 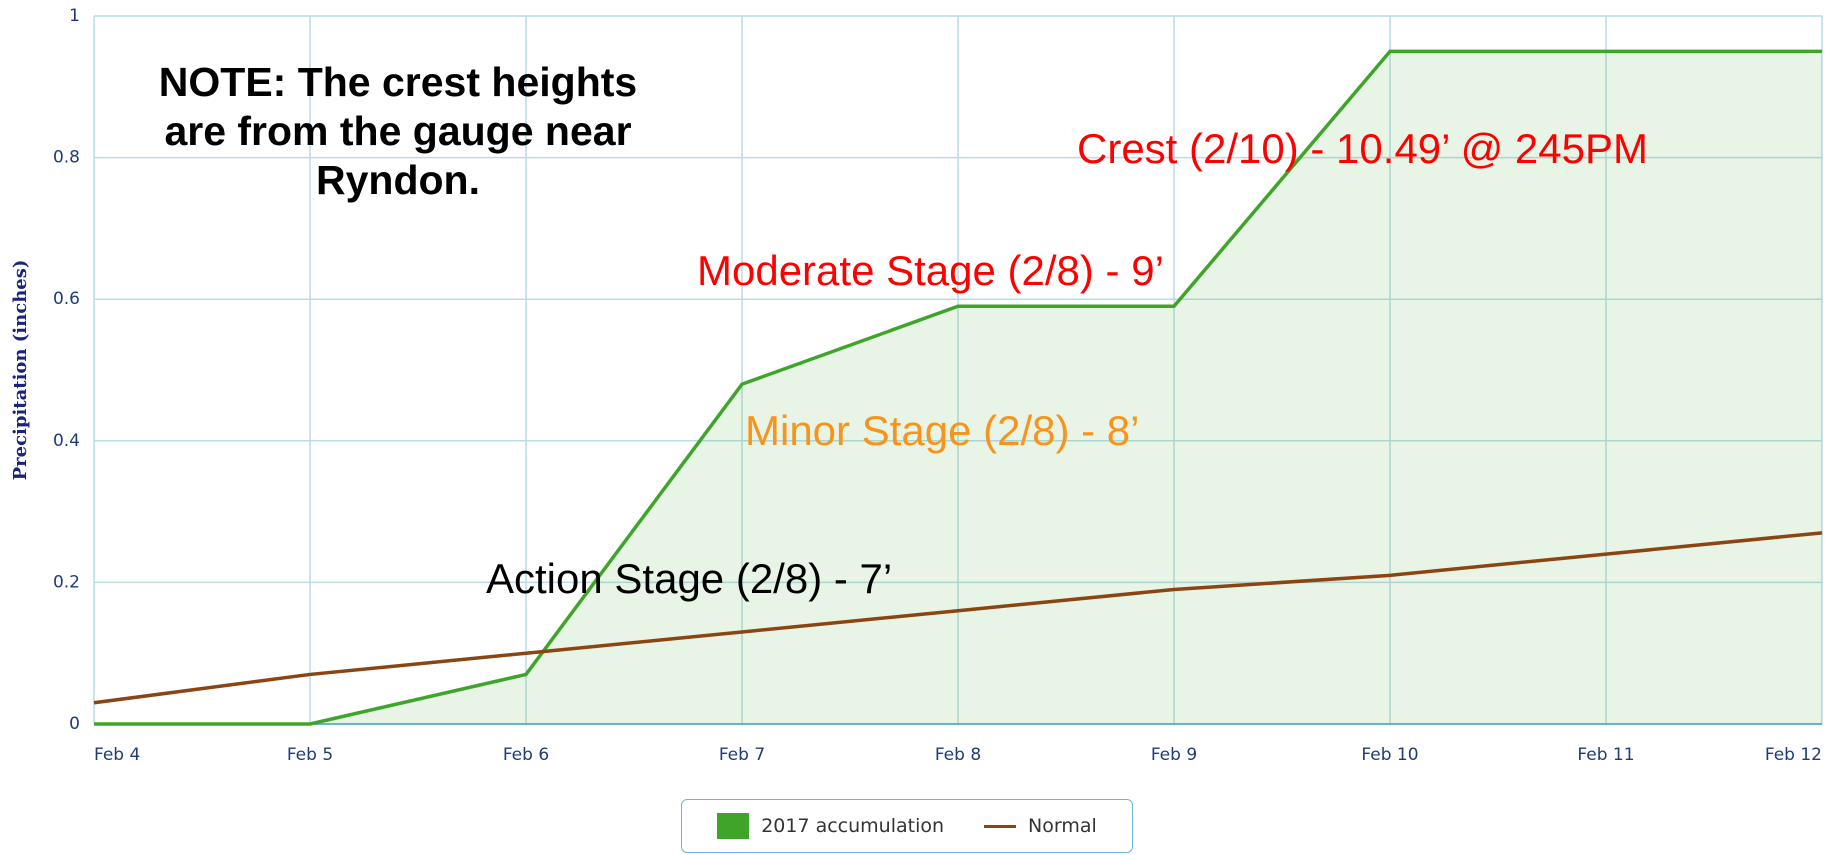 I want to click on legend-item: 2017 accumulation, so click(x=830, y=826).